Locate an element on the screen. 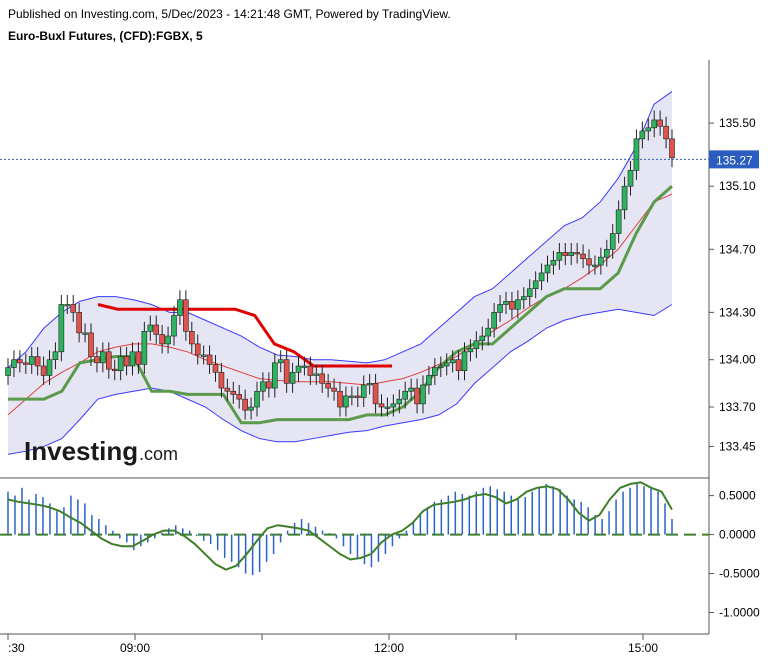  last-price-badge is located at coordinates (734, 159).